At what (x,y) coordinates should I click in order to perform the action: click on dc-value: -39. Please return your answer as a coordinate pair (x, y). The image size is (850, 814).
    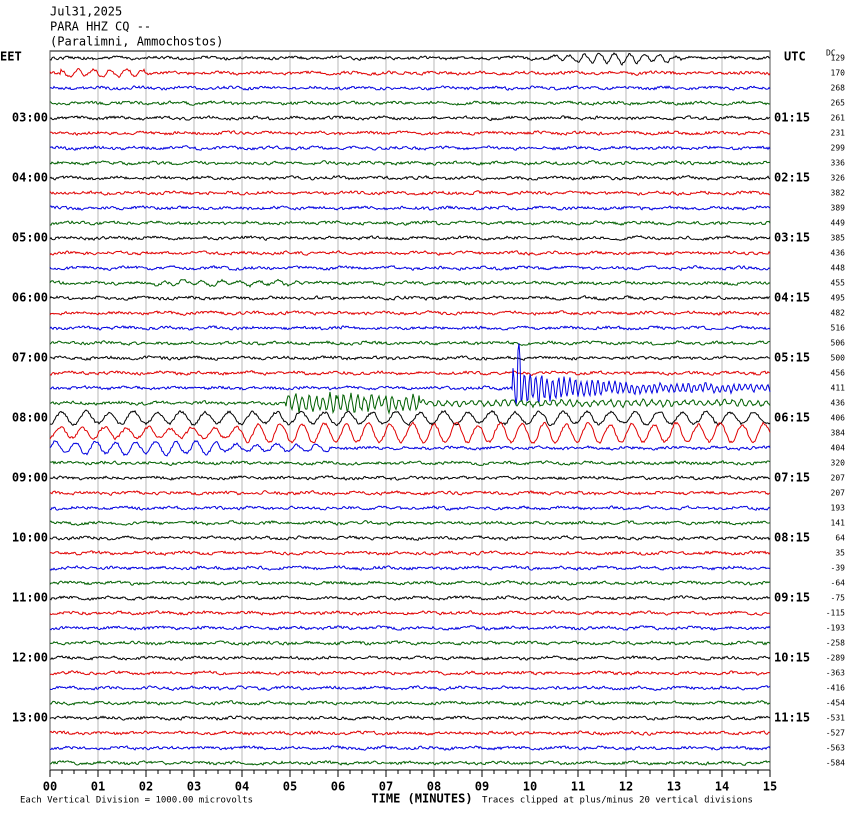
    Looking at the image, I should click on (838, 568).